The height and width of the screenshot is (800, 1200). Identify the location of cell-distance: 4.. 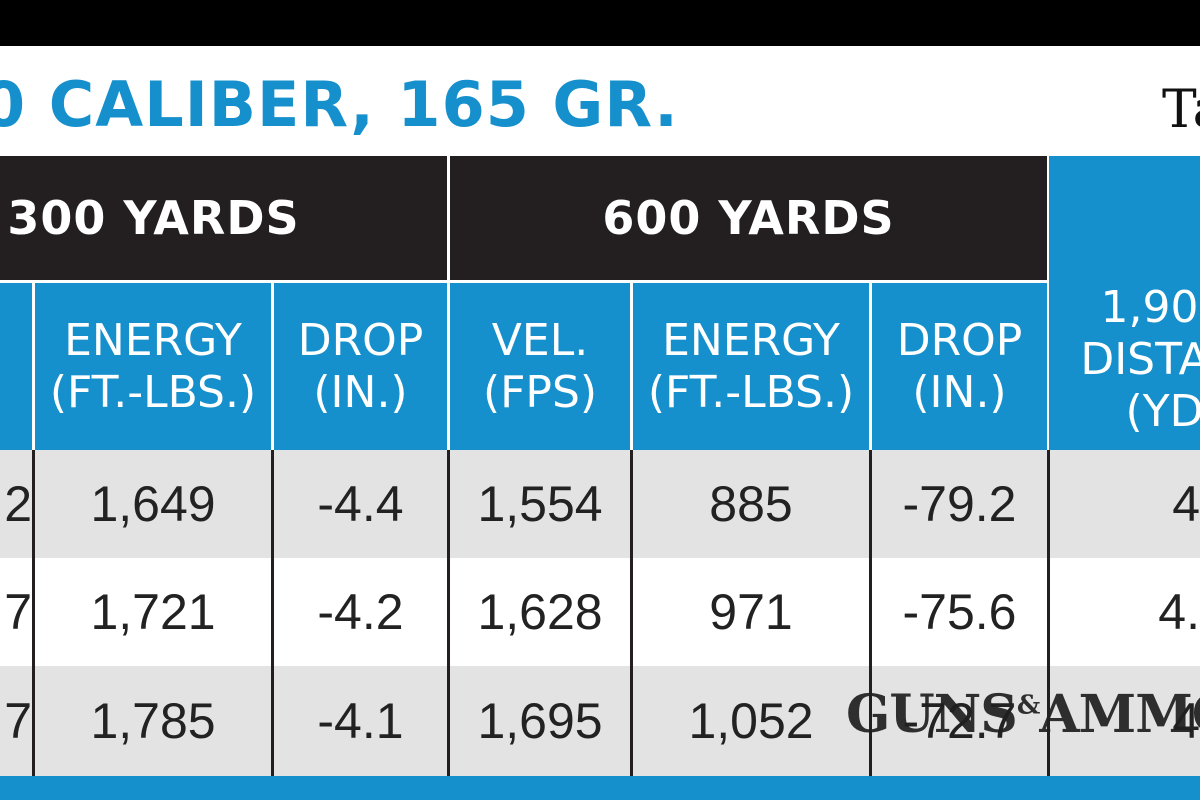
(1179, 612).